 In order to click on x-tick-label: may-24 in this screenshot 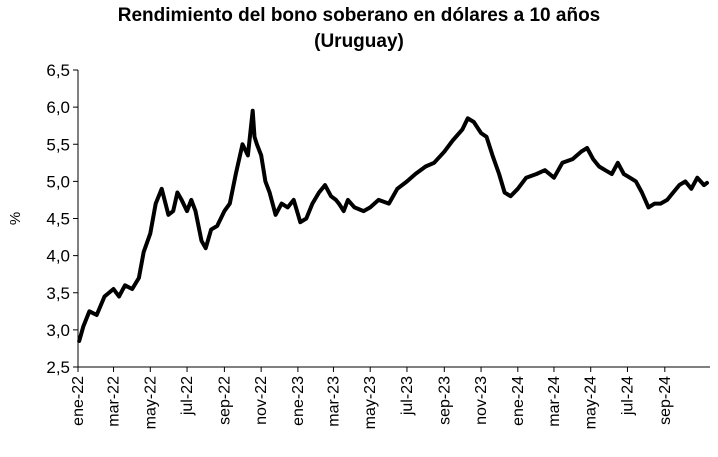, I will do `click(591, 402)`.